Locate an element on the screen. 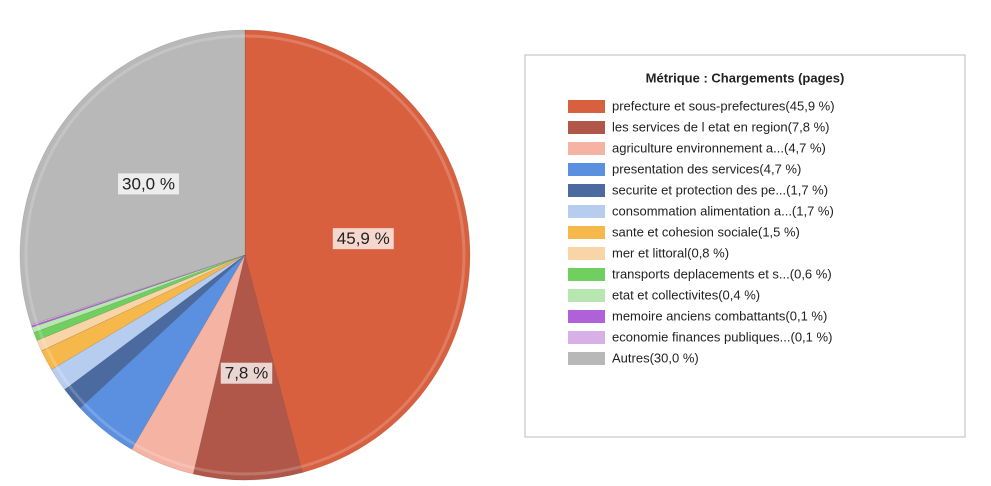  legend-label: agriculture environnement a...(4,7 %) is located at coordinates (719, 147).